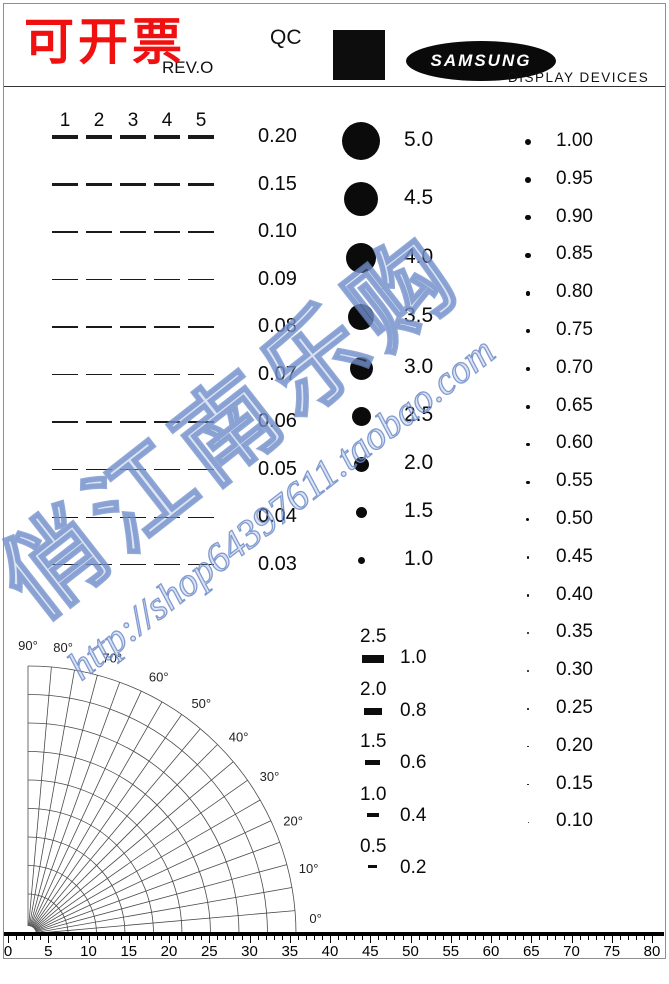  What do you see at coordinates (574, 443) in the screenshot?
I see `dot-size-value: 0.60` at bounding box center [574, 443].